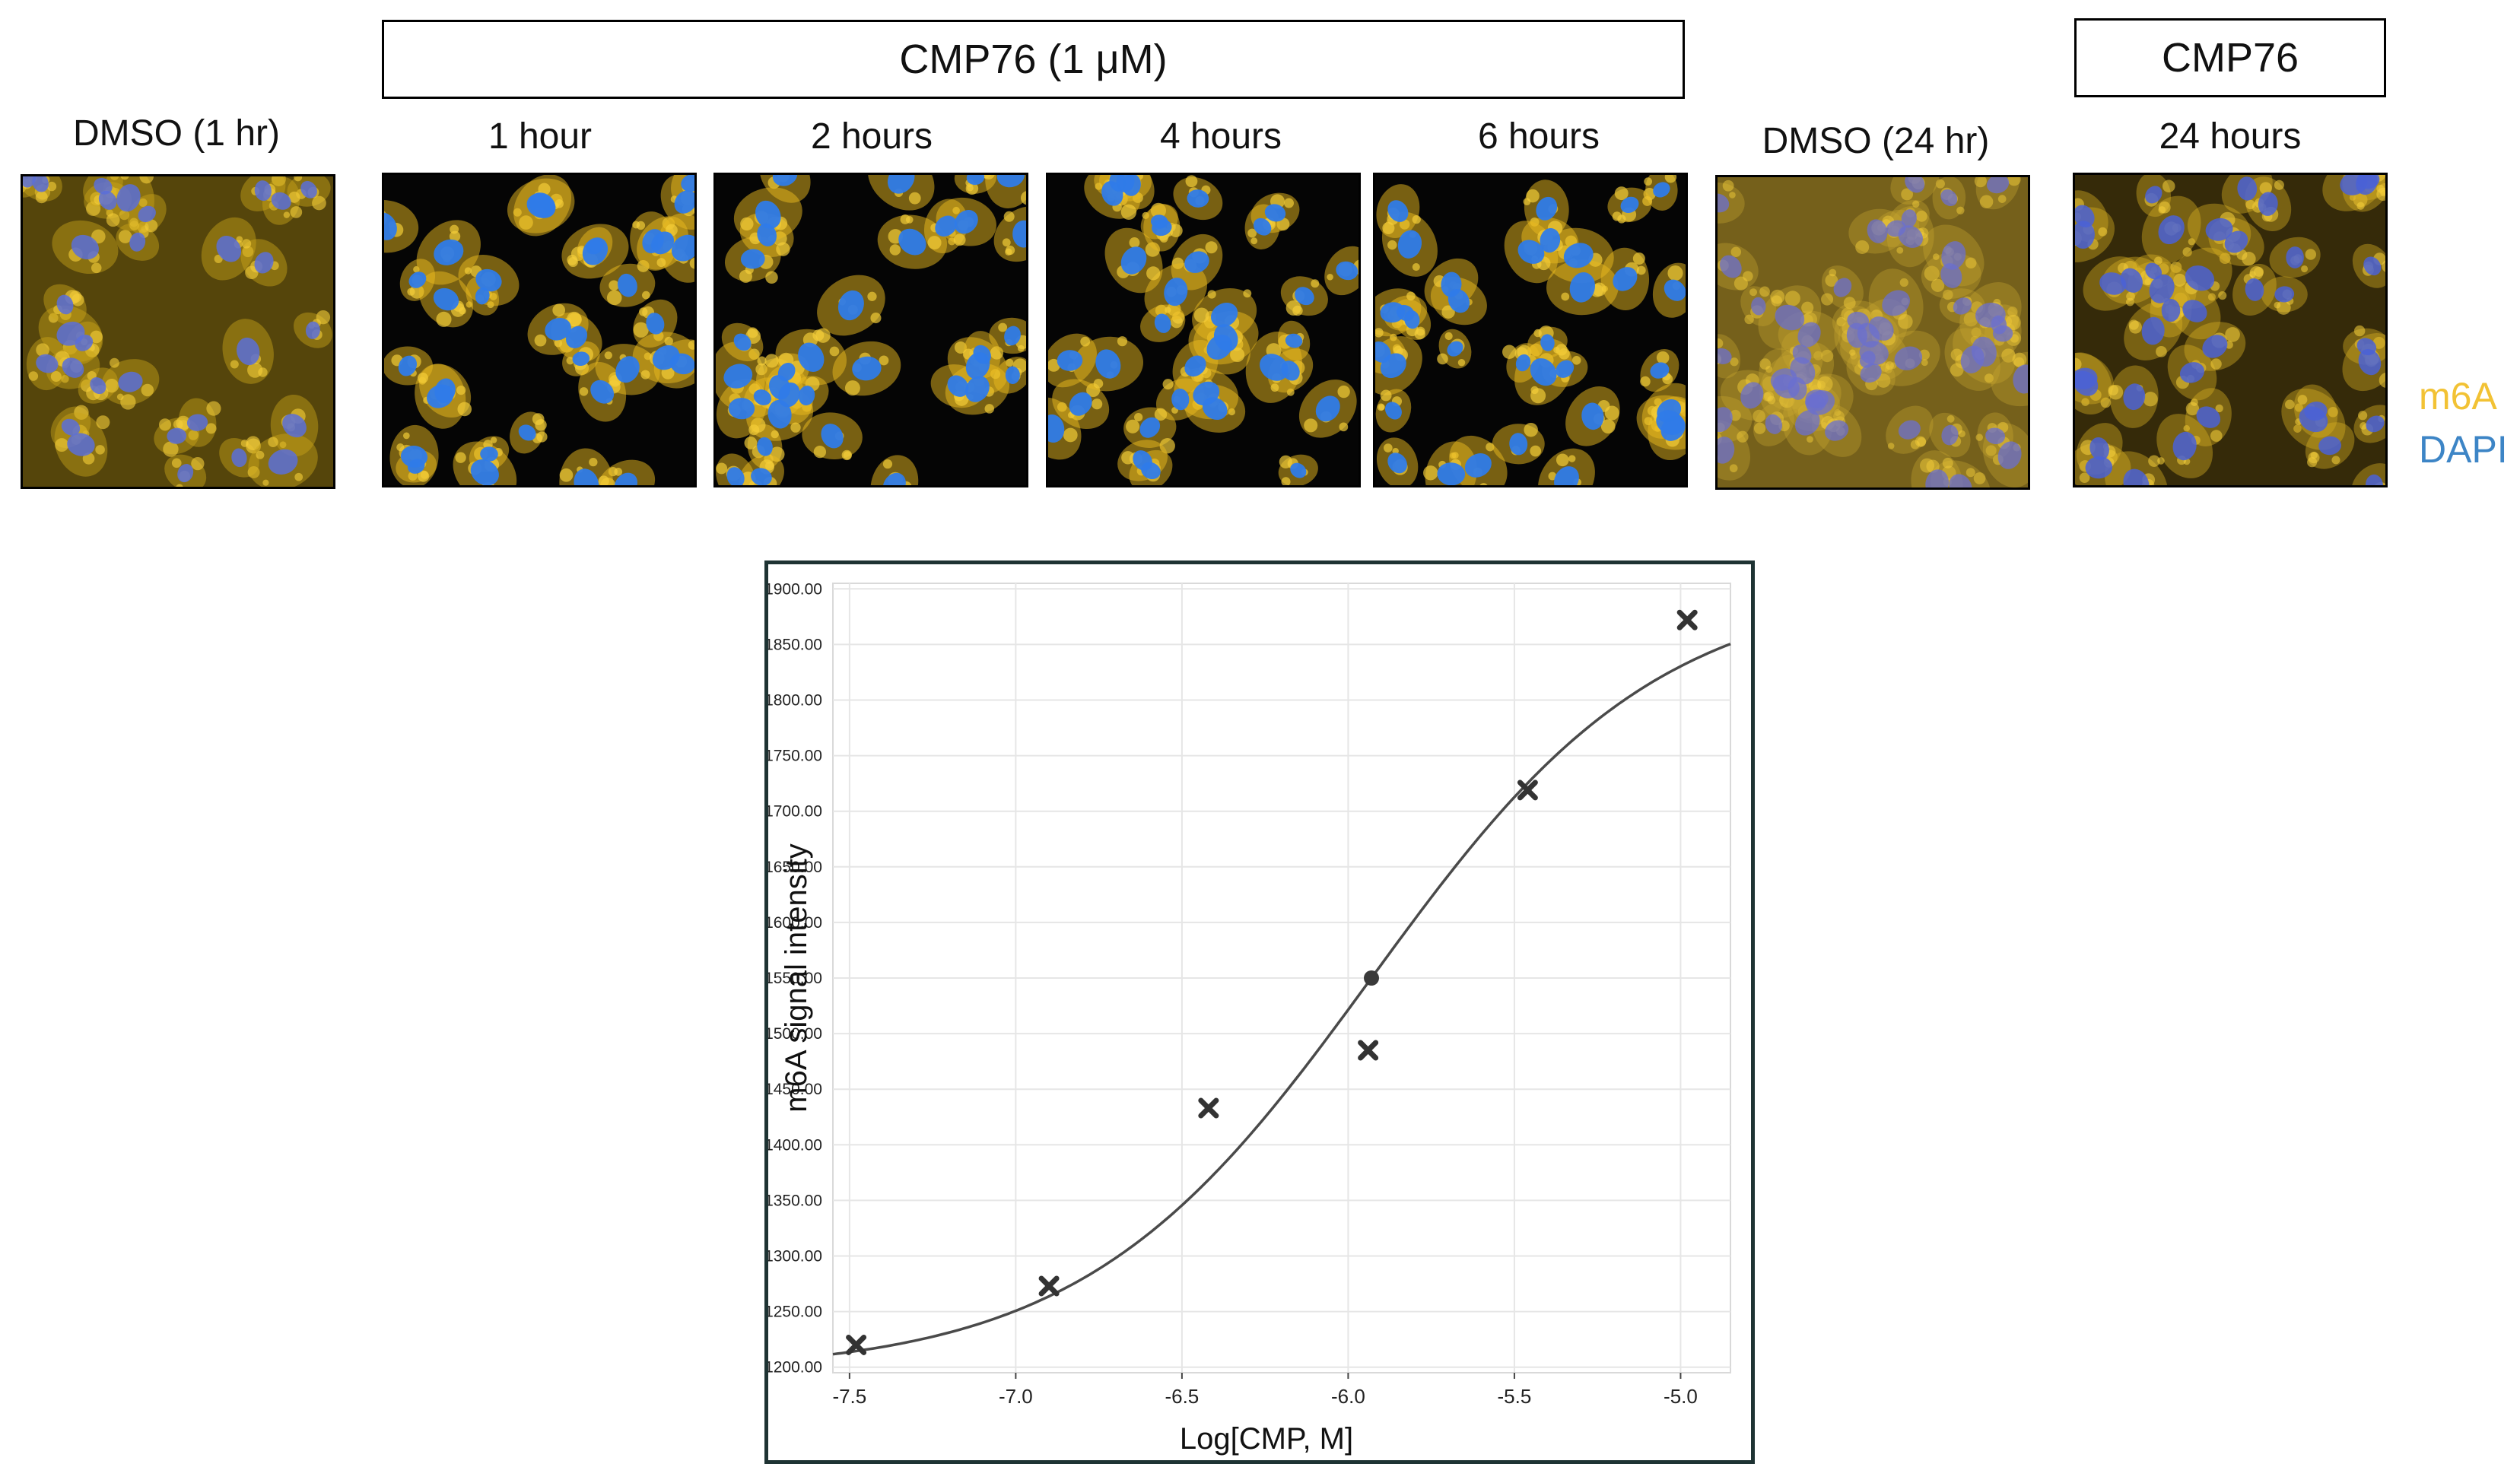  Describe the element at coordinates (540, 136) in the screenshot. I see `panel-label-1-hour: 1 hour` at that location.